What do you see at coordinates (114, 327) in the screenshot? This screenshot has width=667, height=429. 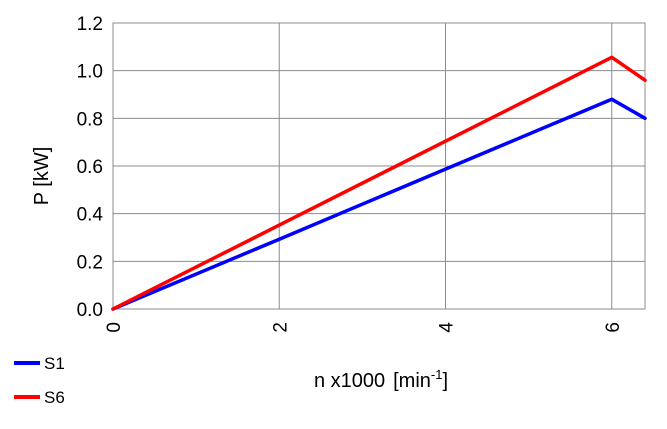 I see `x-tick-label: 0` at bounding box center [114, 327].